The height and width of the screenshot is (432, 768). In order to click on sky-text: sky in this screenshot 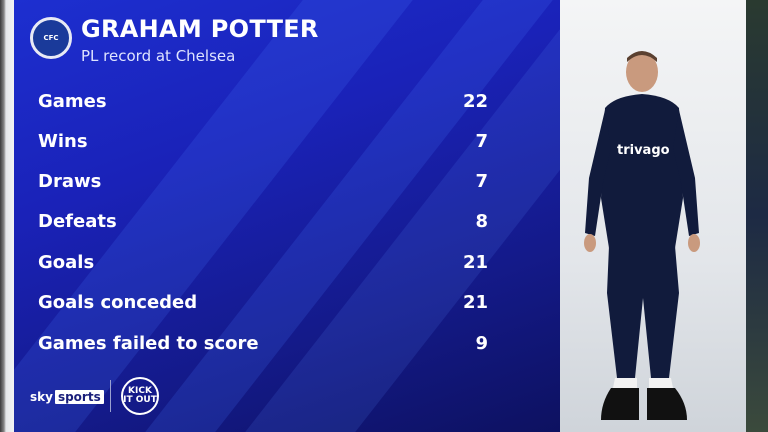, I will do `click(41, 397)`.